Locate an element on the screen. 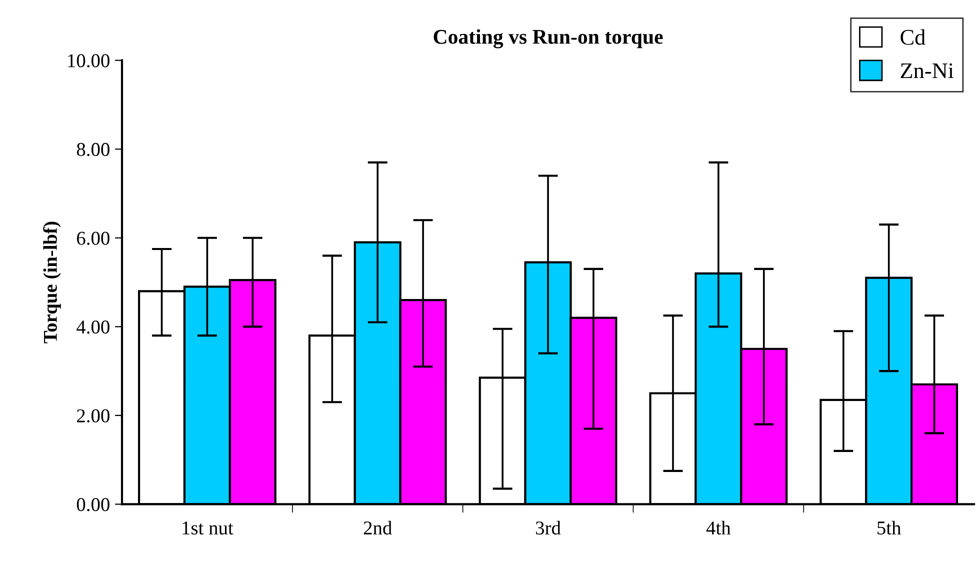 Image resolution: width=976 pixels, height=564 pixels. y-tick-label: 6.00 is located at coordinates (93, 238).